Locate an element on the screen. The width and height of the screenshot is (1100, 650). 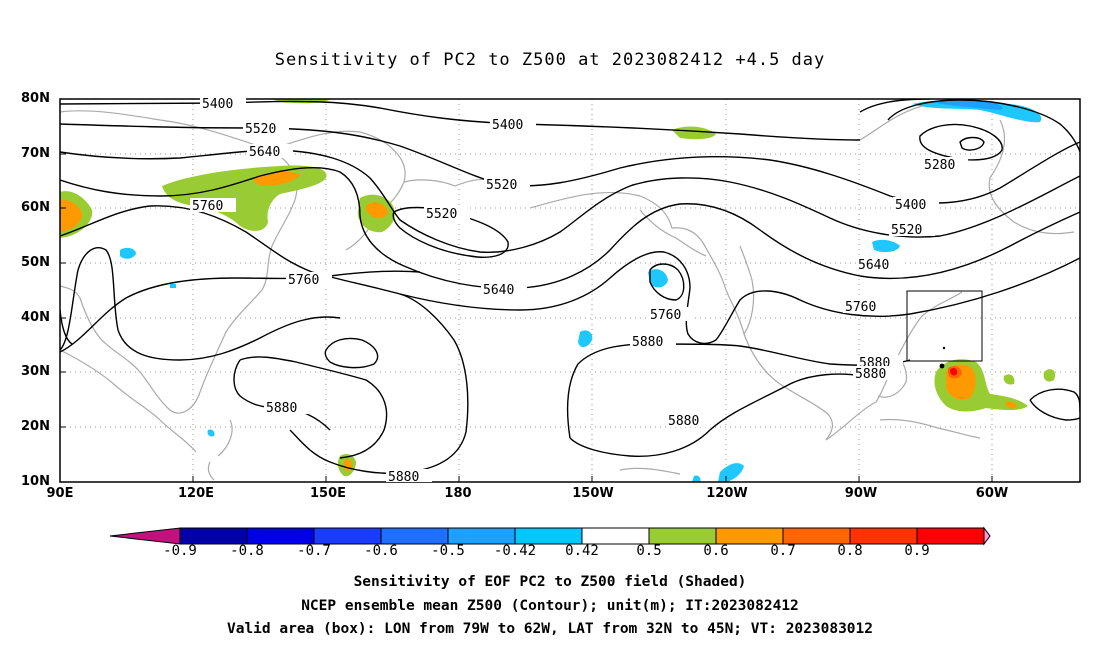
colorbar-label: -0.42 is located at coordinates (515, 551).